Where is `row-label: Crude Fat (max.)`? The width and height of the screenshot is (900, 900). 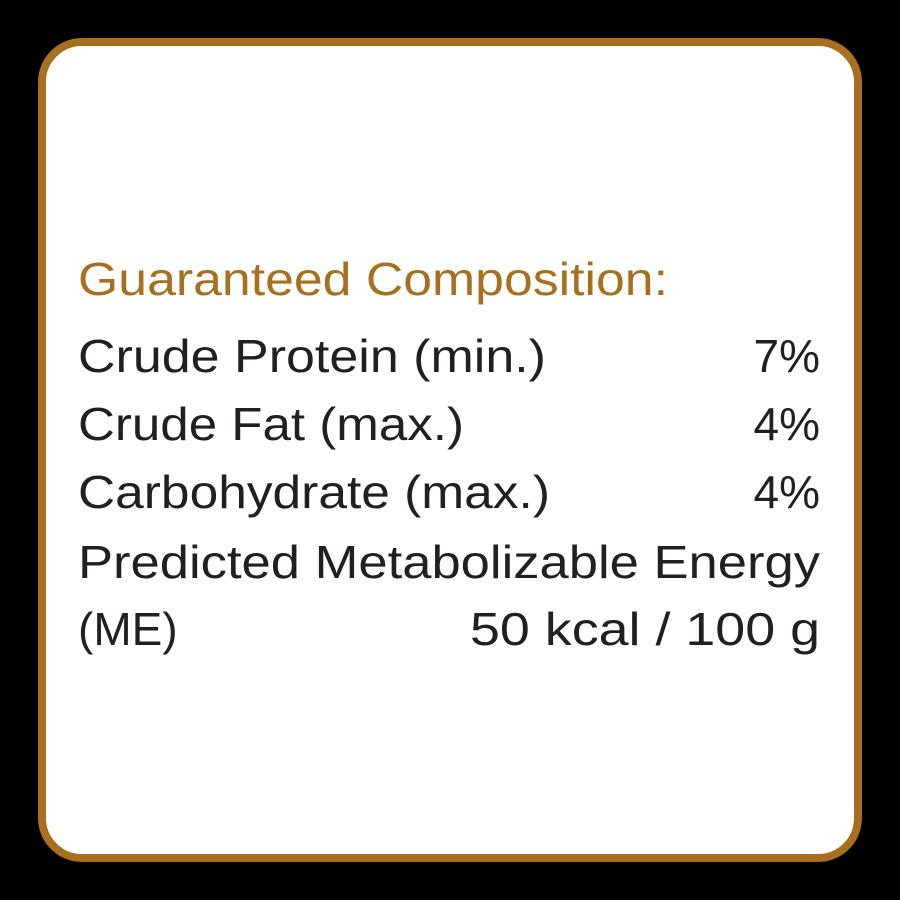 row-label: Crude Fat (max.) is located at coordinates (271, 424).